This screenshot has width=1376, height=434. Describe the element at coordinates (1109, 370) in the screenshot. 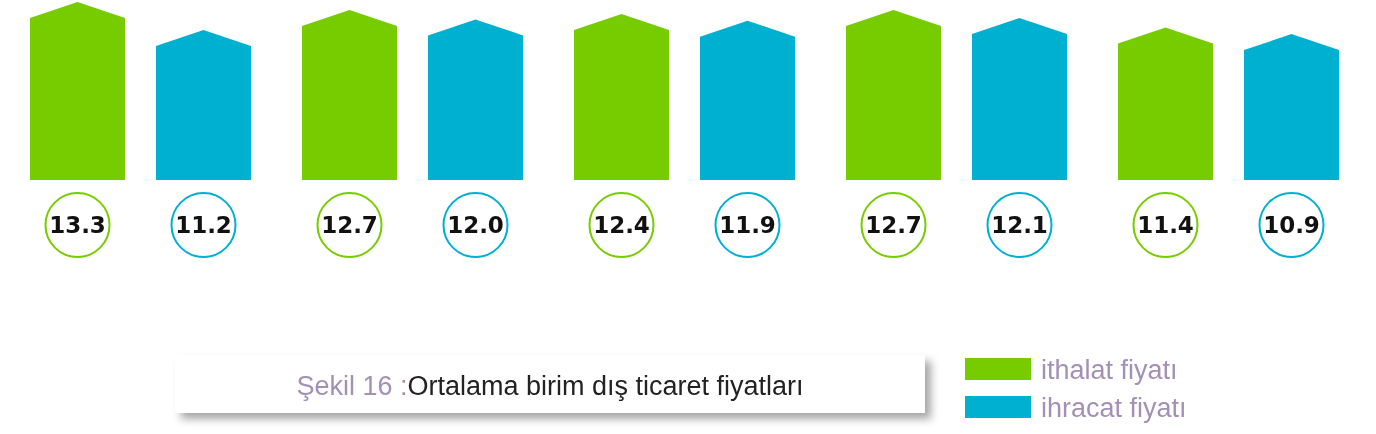

I see `legend-label: ithalat fiyatı` at that location.